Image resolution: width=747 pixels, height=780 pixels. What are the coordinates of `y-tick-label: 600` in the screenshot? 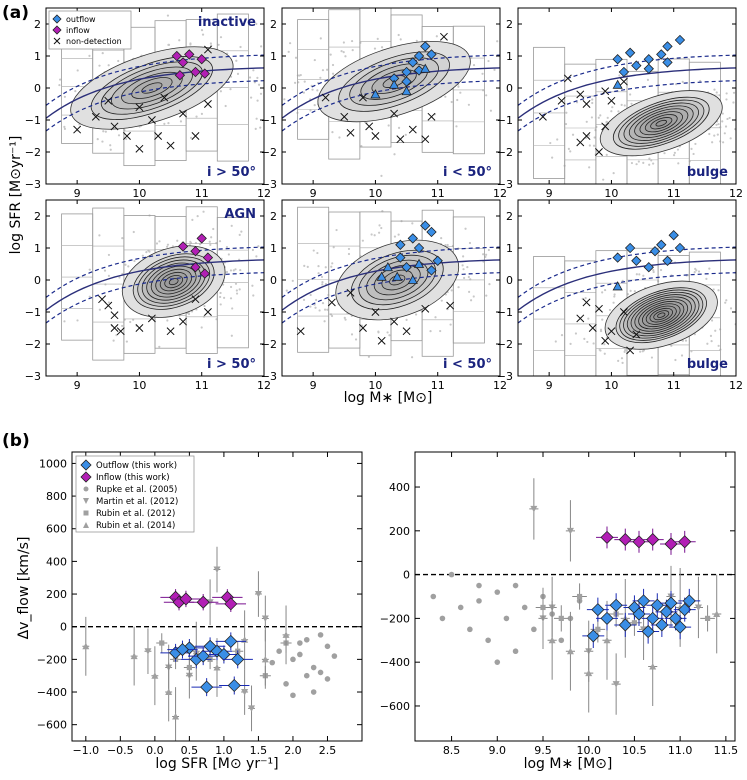 It's located at (56, 529).